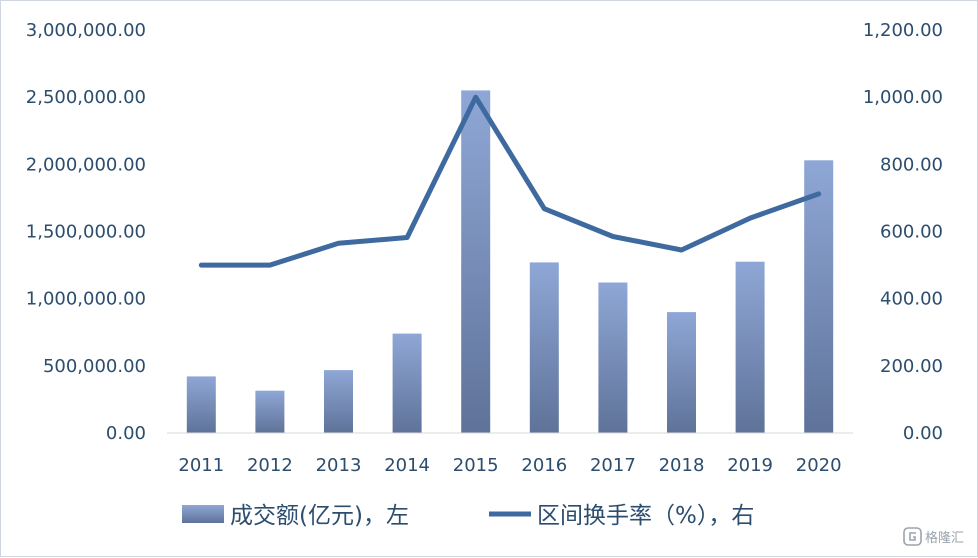 Image resolution: width=978 pixels, height=558 pixels. What do you see at coordinates (203, 514) in the screenshot?
I see `legend-bar-swatch` at bounding box center [203, 514].